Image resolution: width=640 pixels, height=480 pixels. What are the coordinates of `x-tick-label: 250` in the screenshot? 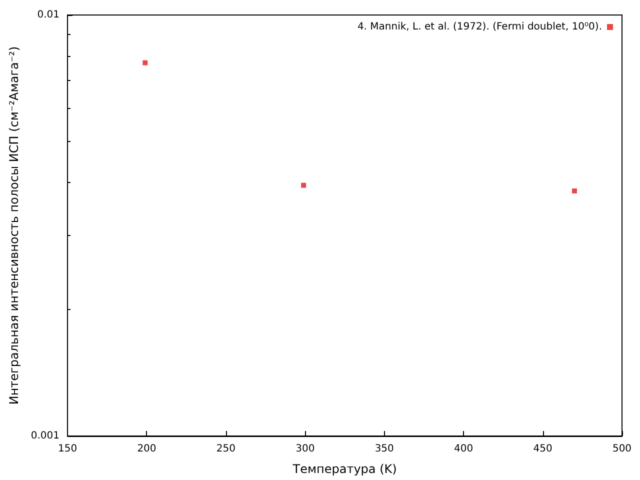 It's located at (226, 449).